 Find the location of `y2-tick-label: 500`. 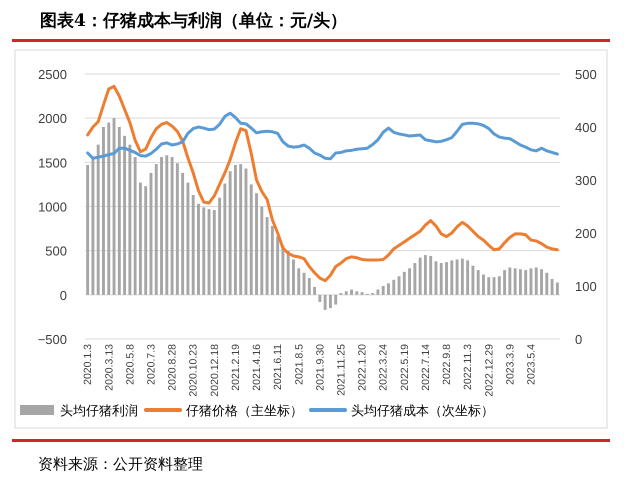

y2-tick-label: 500 is located at coordinates (586, 74).